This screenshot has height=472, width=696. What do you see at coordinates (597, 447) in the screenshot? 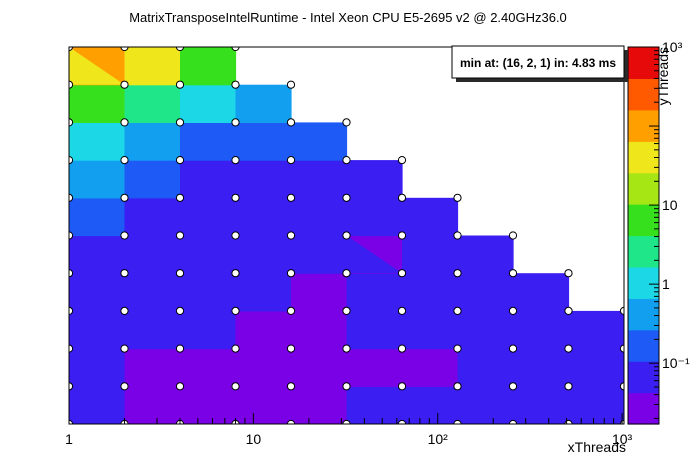
I see `x-axis-label: xThreads` at bounding box center [597, 447].